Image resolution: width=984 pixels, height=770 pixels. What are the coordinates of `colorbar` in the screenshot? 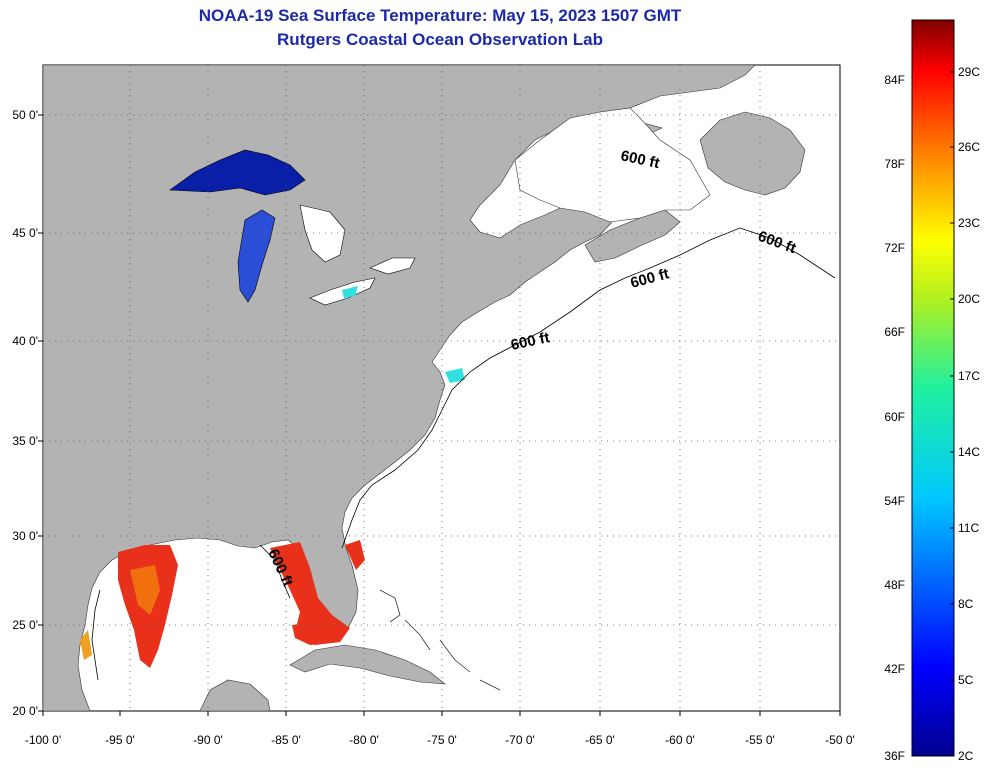 It's located at (933, 388).